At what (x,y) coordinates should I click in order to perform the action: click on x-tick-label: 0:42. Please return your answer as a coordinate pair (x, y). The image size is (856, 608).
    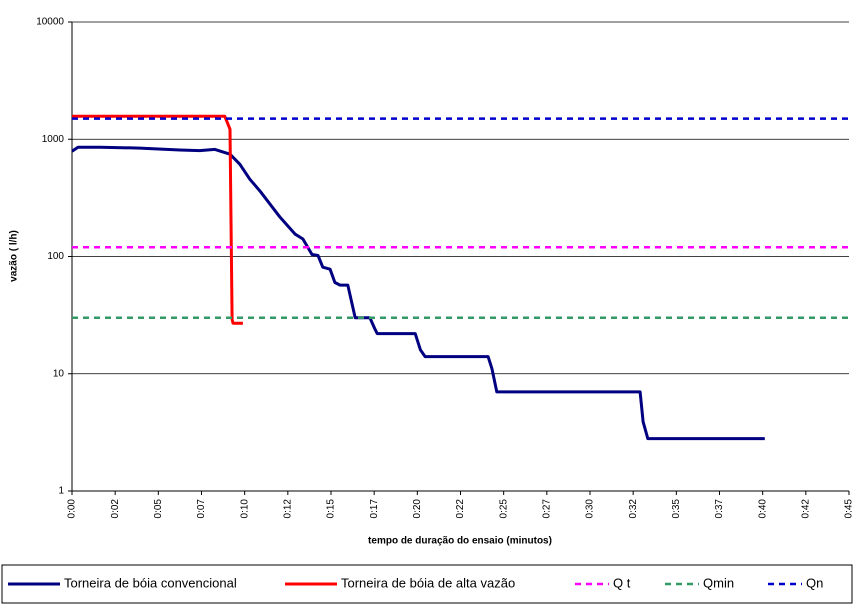
    Looking at the image, I should click on (805, 509).